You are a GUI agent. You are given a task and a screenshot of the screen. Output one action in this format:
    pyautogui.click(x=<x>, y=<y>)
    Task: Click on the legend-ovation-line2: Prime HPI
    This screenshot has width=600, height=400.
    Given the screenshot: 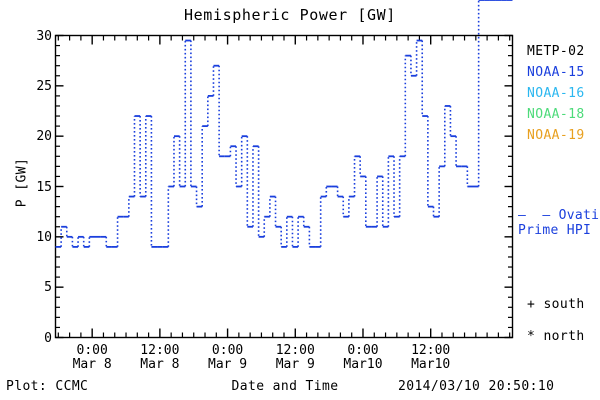 What is the action you would take?
    pyautogui.click(x=555, y=230)
    